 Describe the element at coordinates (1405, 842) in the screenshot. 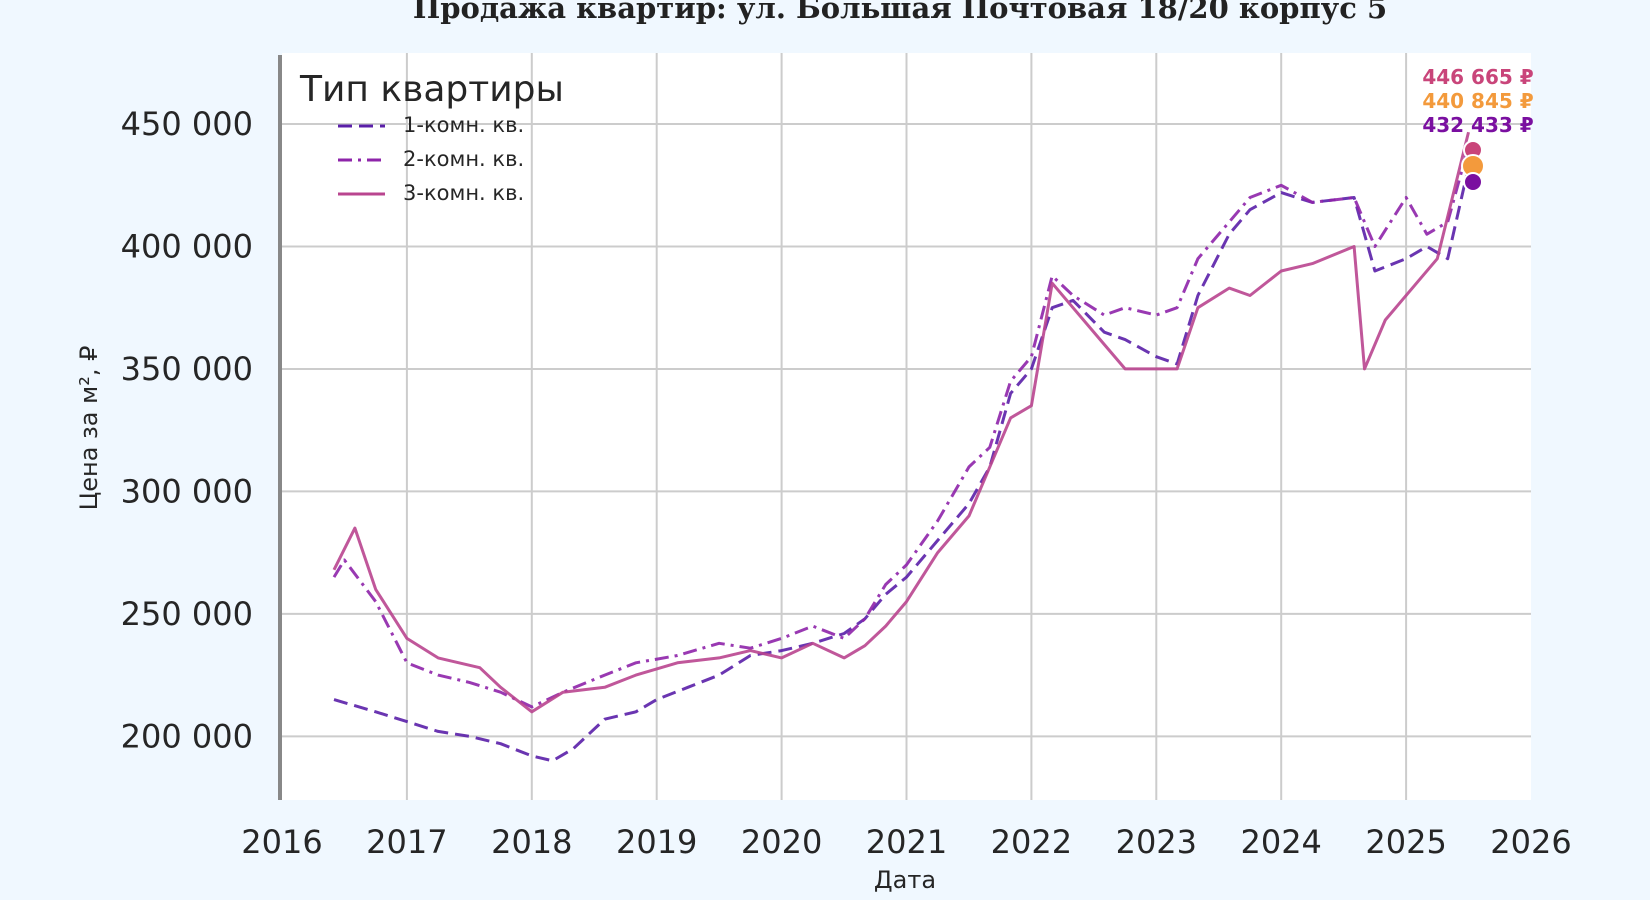

I see `x-tick-label: 2025` at that location.